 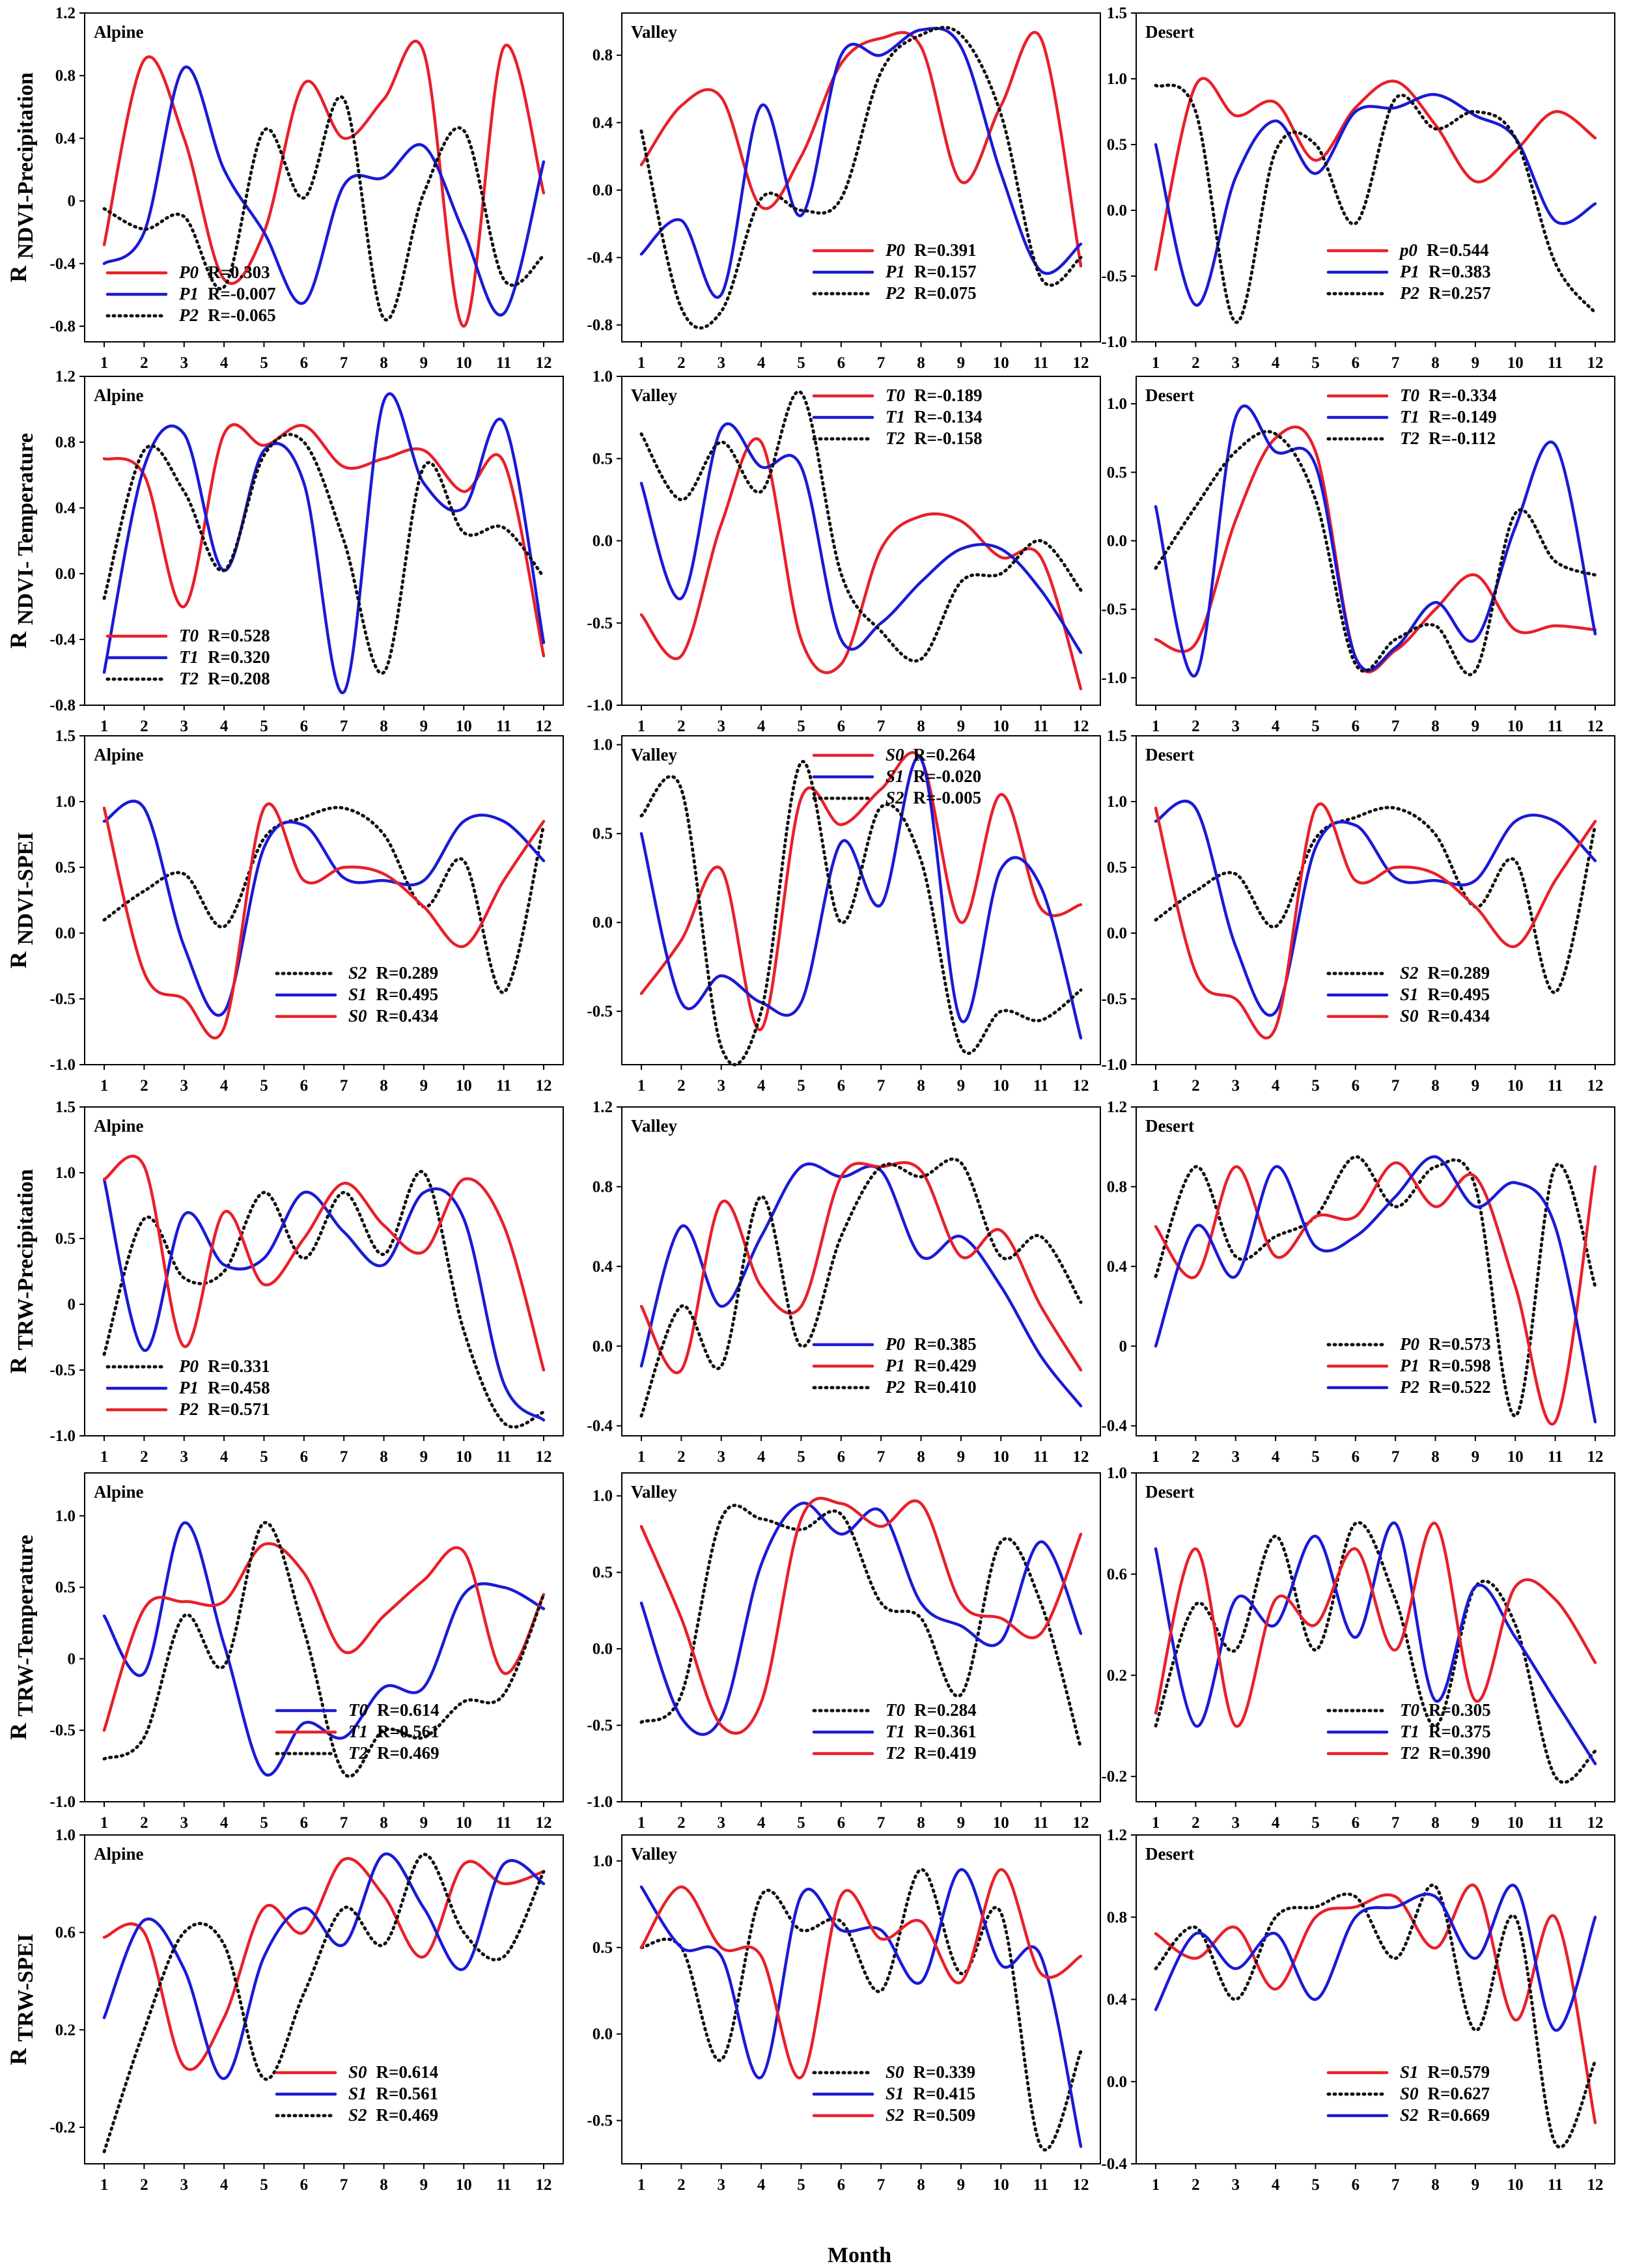 I want to click on legend-entry: T0 R=0.528, so click(x=225, y=636).